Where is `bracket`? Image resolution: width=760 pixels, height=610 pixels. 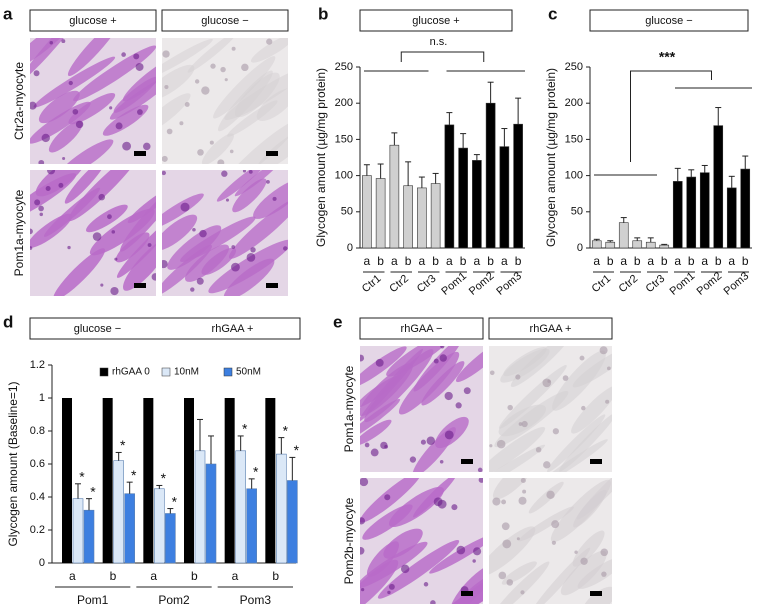
bracket is located at coordinates (442, 56).